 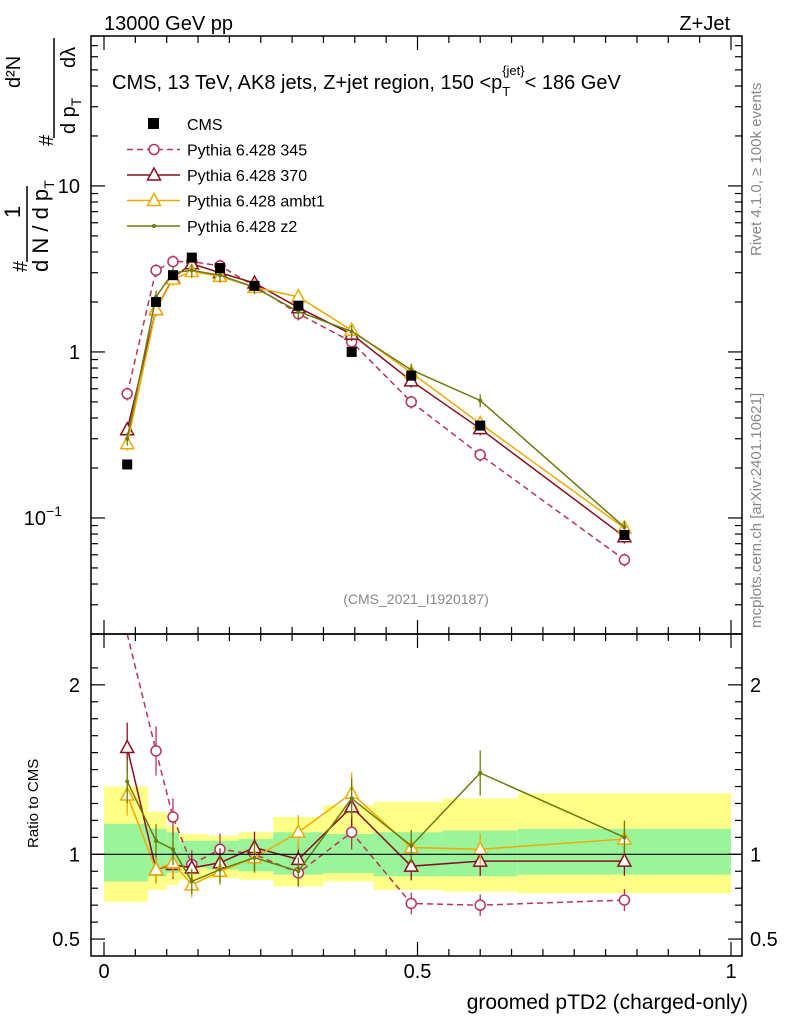 What do you see at coordinates (247, 151) in the screenshot?
I see `legend-label: Pythia 6.428 345` at bounding box center [247, 151].